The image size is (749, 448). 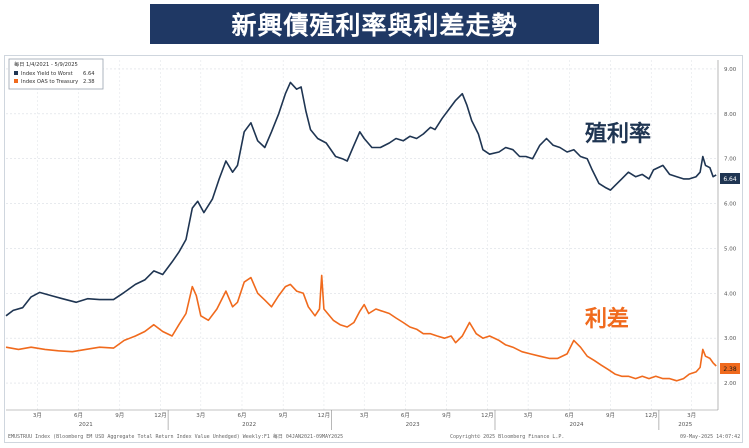 I want to click on y-tick-label: 5.00, so click(x=730, y=249).